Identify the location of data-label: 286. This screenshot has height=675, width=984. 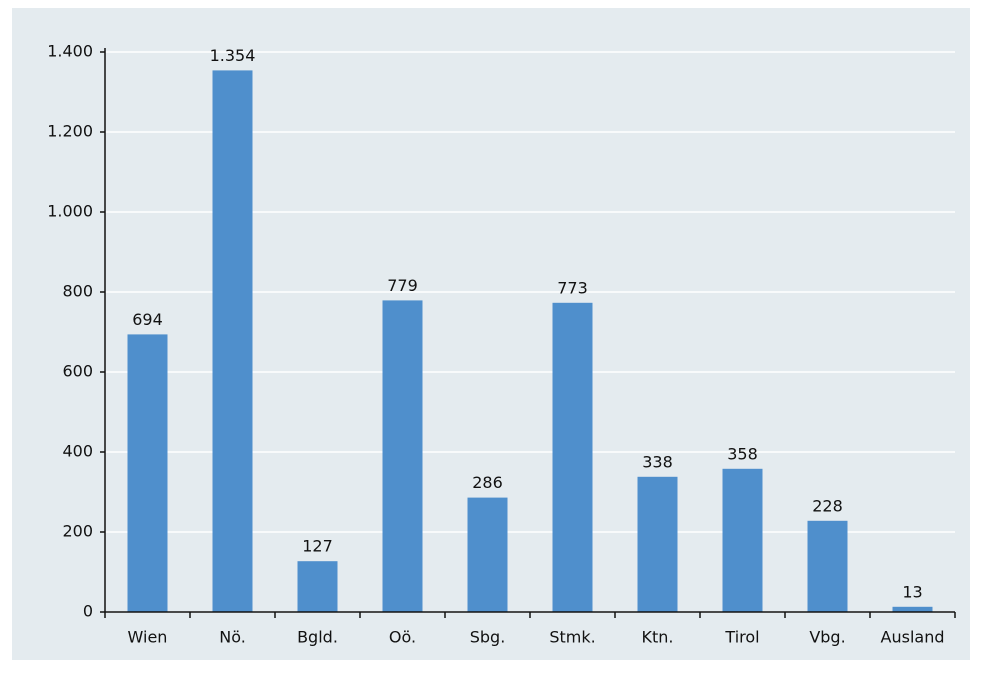
(487, 482).